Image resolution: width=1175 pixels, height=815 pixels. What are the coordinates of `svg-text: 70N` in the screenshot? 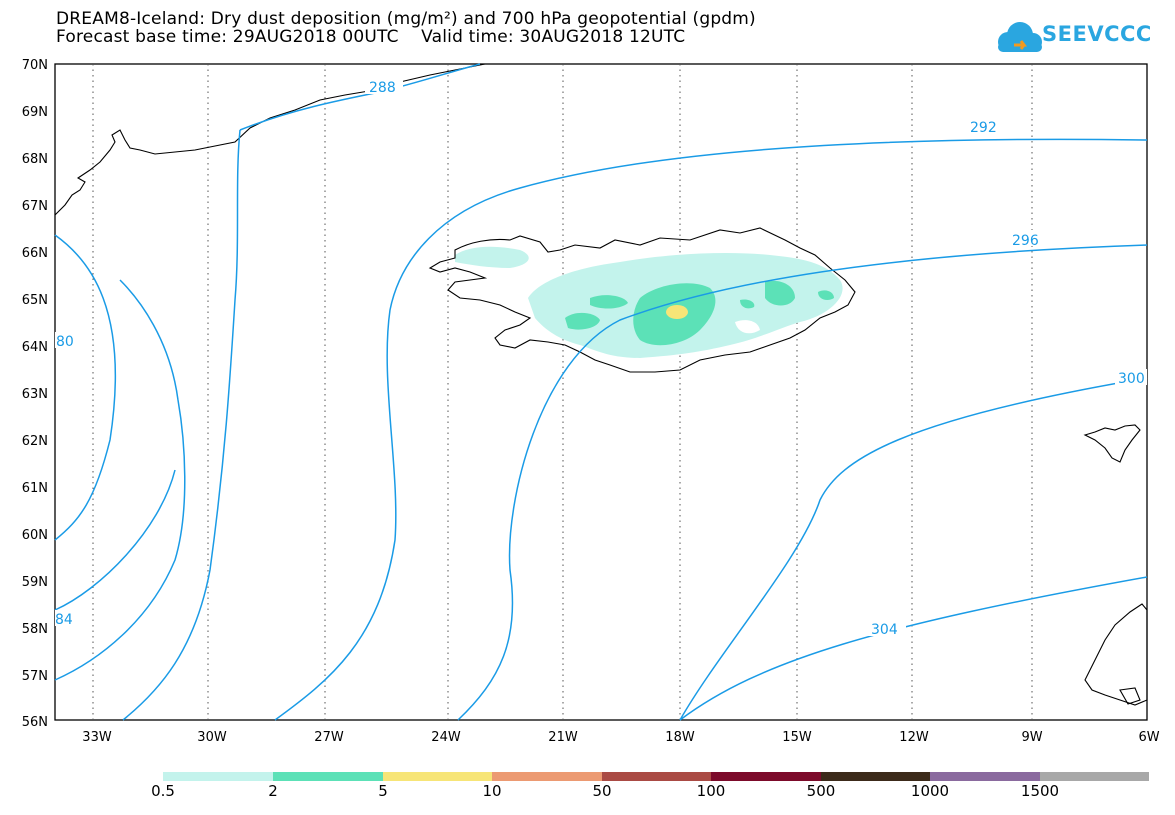 It's located at (35, 65).